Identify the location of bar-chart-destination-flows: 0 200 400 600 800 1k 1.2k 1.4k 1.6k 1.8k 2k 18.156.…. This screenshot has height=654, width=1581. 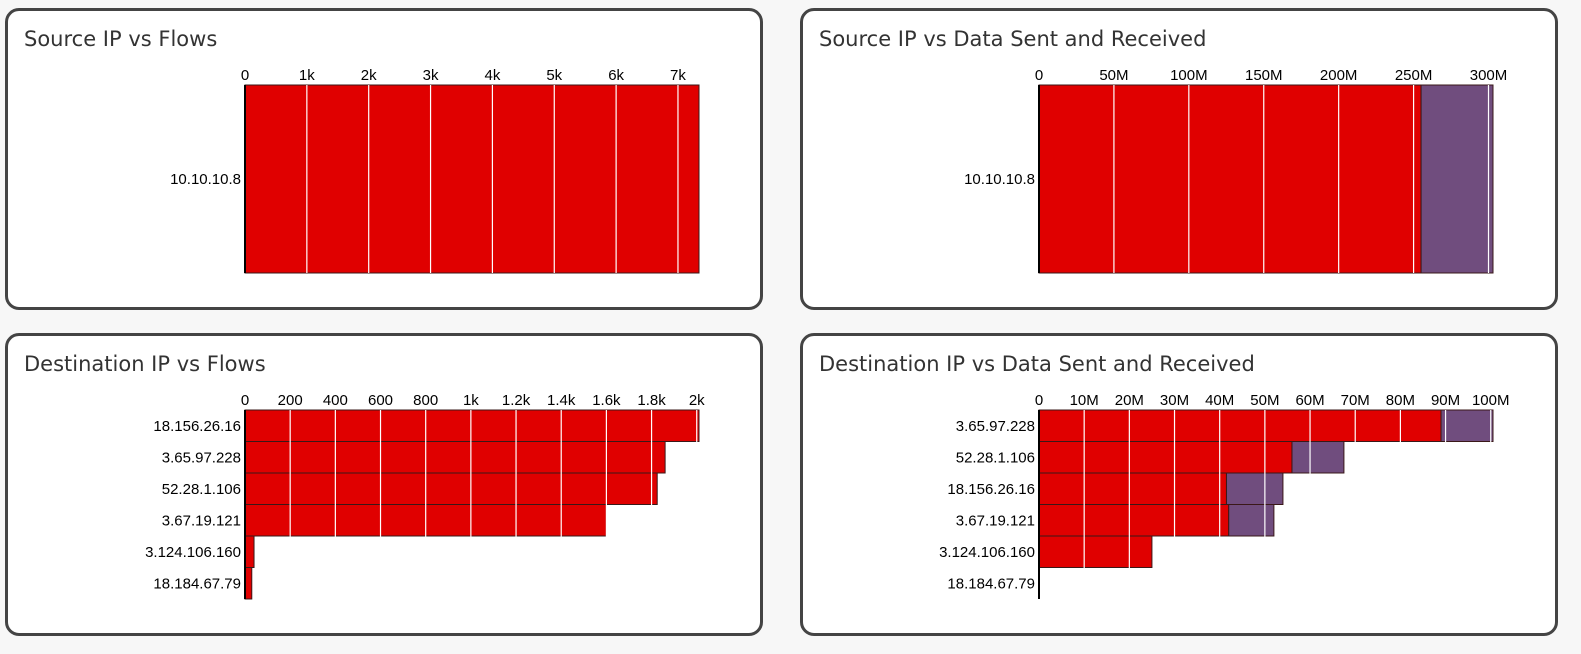
(425, 496).